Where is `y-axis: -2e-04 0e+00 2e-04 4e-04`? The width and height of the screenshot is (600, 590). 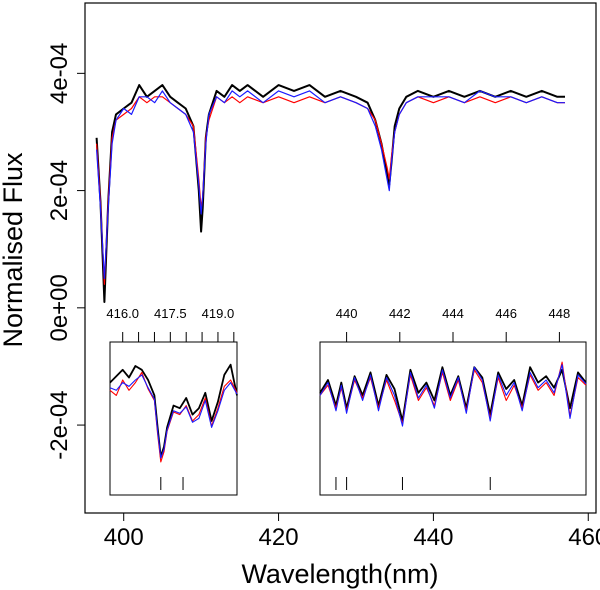 y-axis: -2e-04 0e+00 2e-04 4e-04 is located at coordinates (65, 251).